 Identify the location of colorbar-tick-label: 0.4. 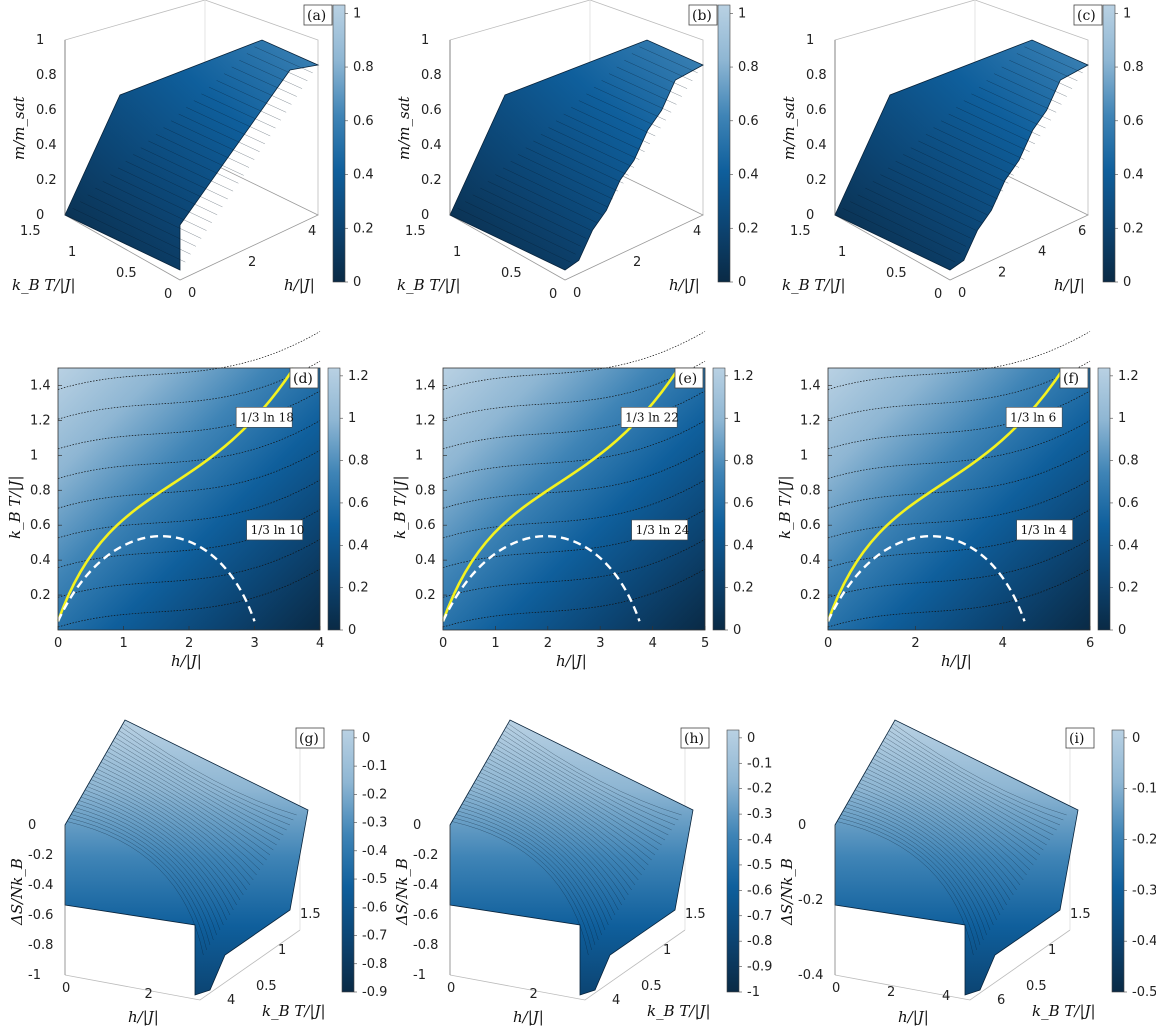
(363, 175).